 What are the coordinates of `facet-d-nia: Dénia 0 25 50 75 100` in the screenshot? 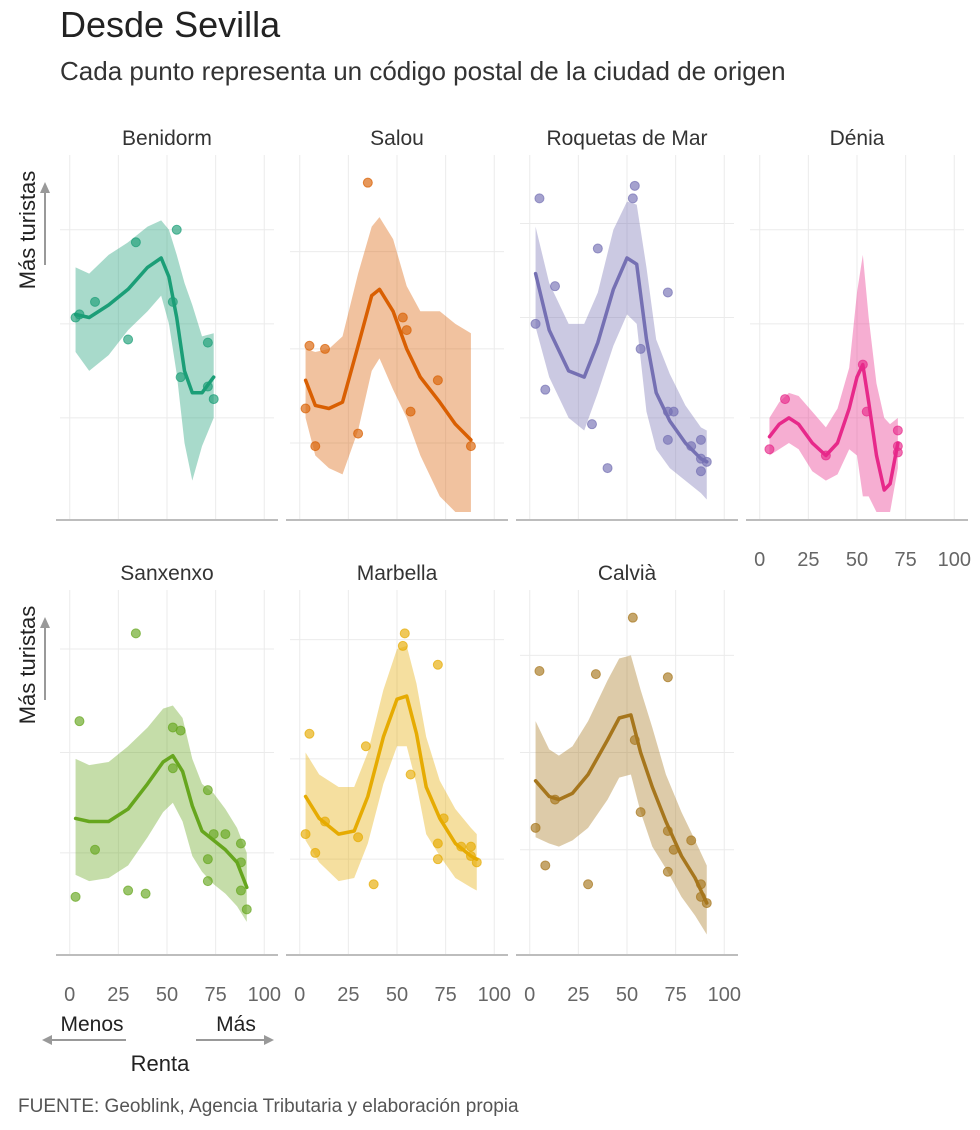 It's located at (858, 349).